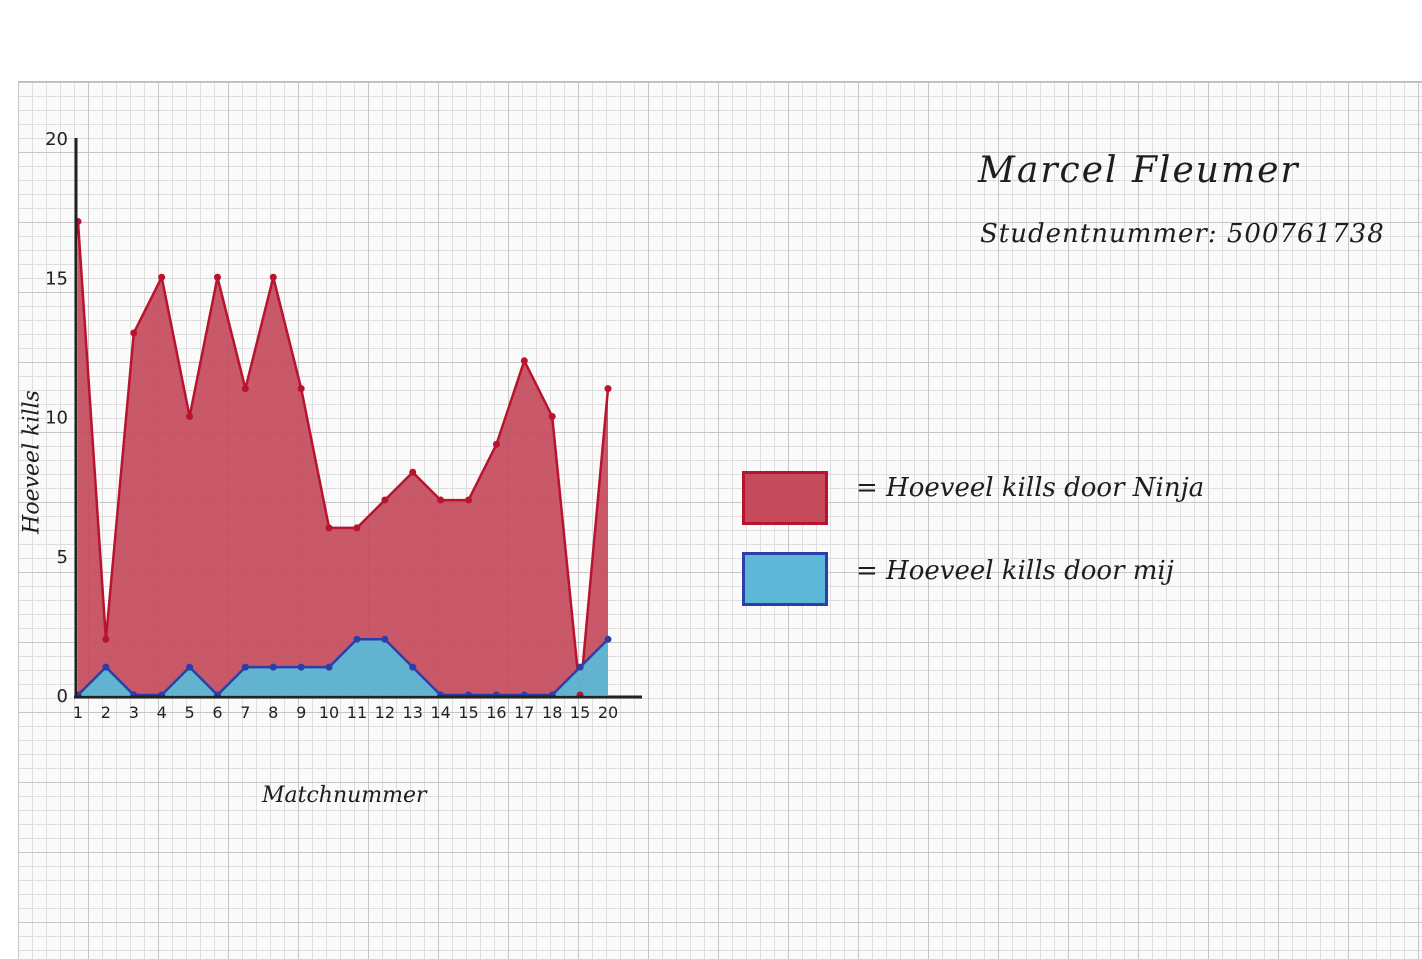 This screenshot has width=1422, height=959. I want to click on x-tick-label-8: 8, so click(273, 712).